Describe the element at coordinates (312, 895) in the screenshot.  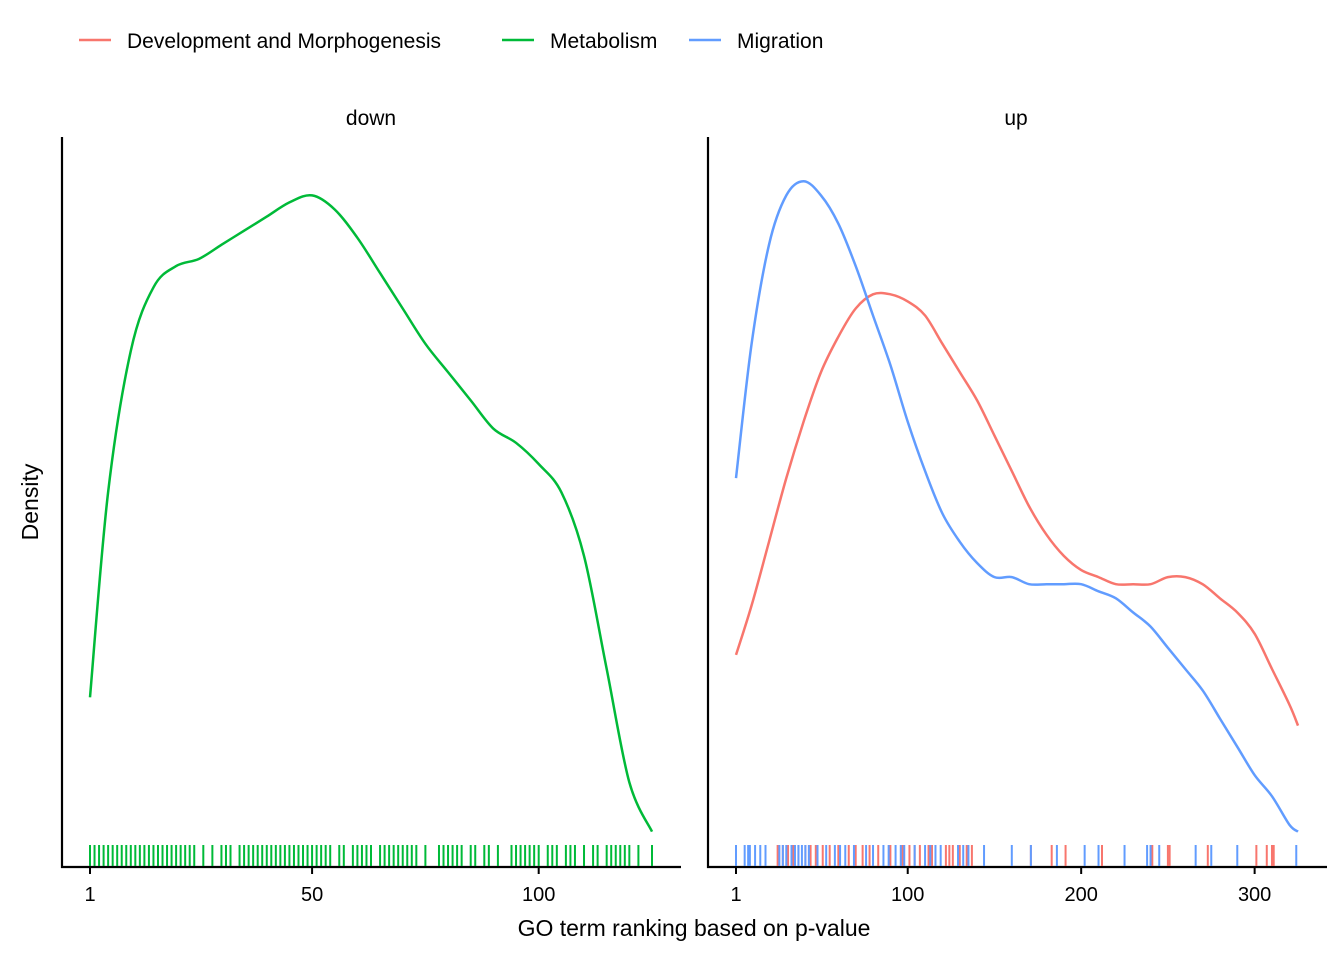
I see `x-tick-label: 50` at that location.